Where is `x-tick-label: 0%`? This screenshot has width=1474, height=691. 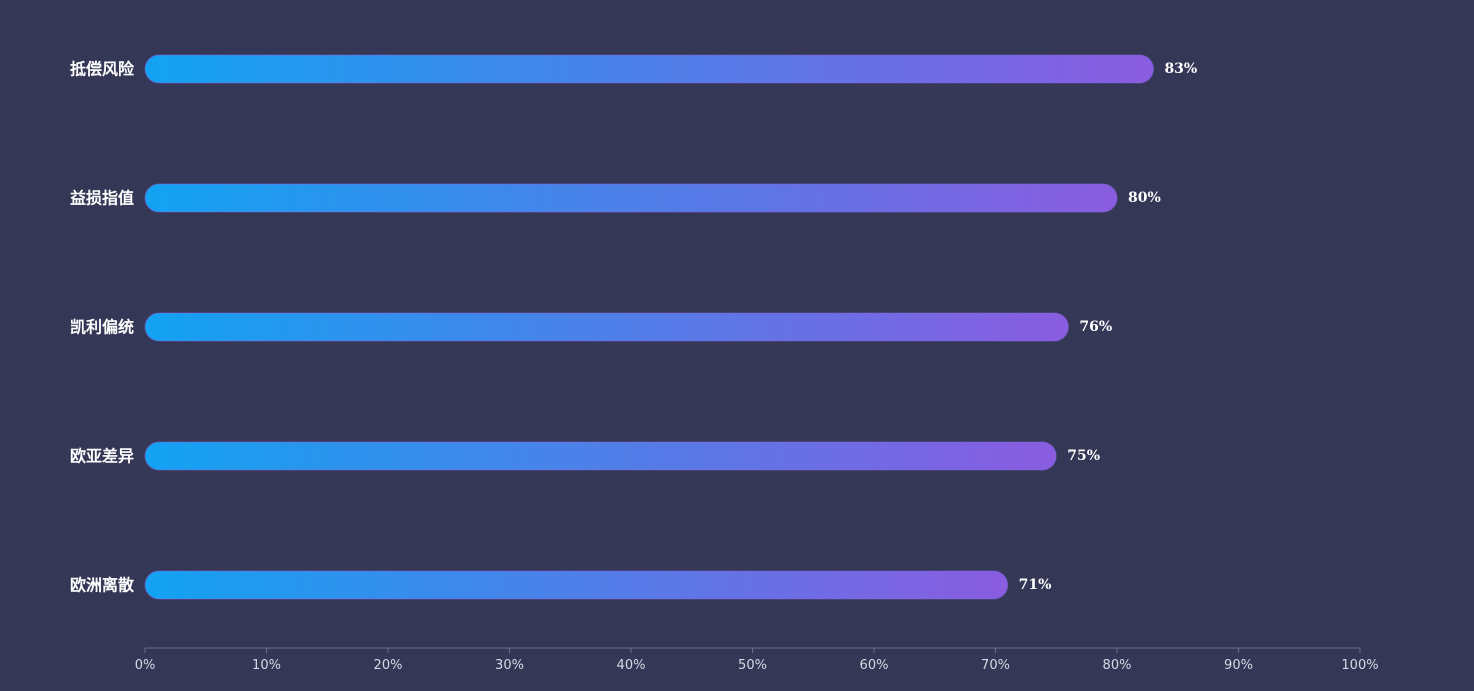
x-tick-label: 0% is located at coordinates (145, 665).